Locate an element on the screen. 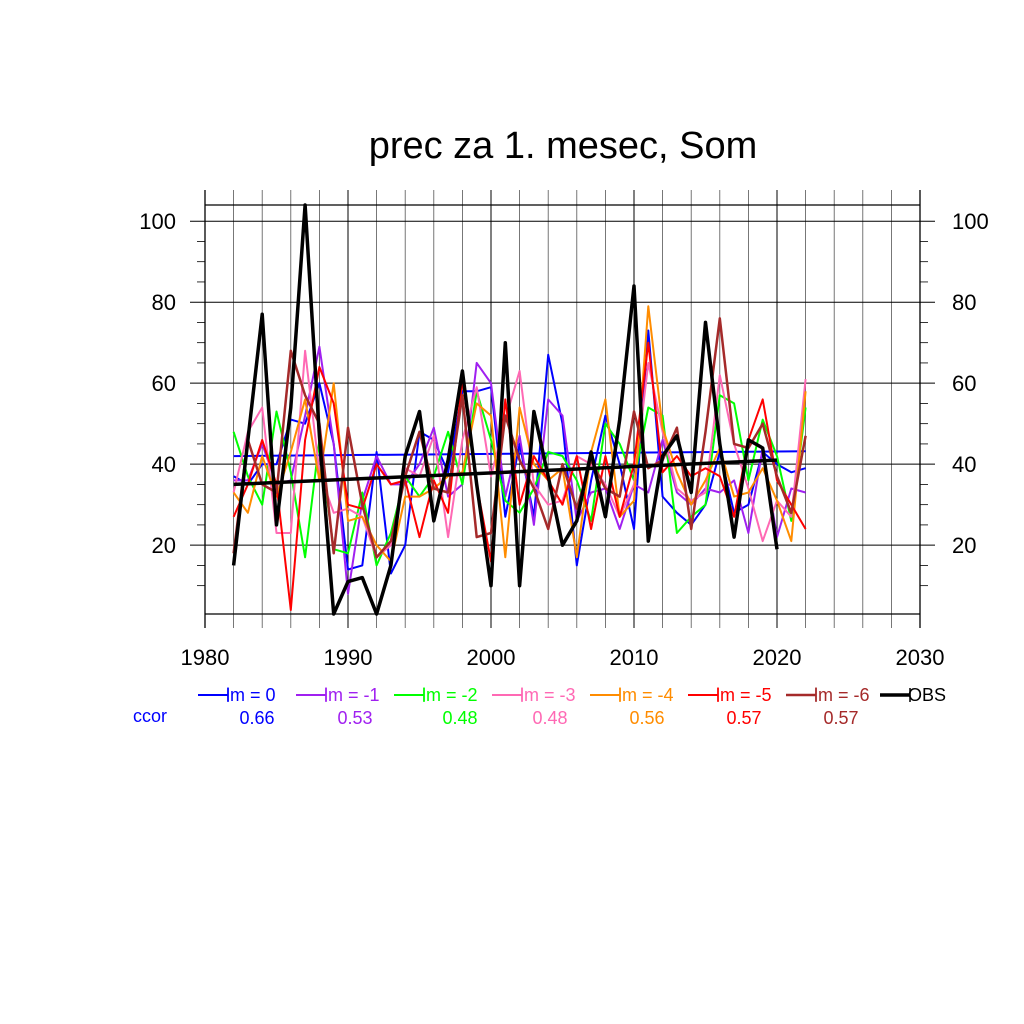 This screenshot has width=1024, height=1024. ccor-label: ccor is located at coordinates (150, 716).